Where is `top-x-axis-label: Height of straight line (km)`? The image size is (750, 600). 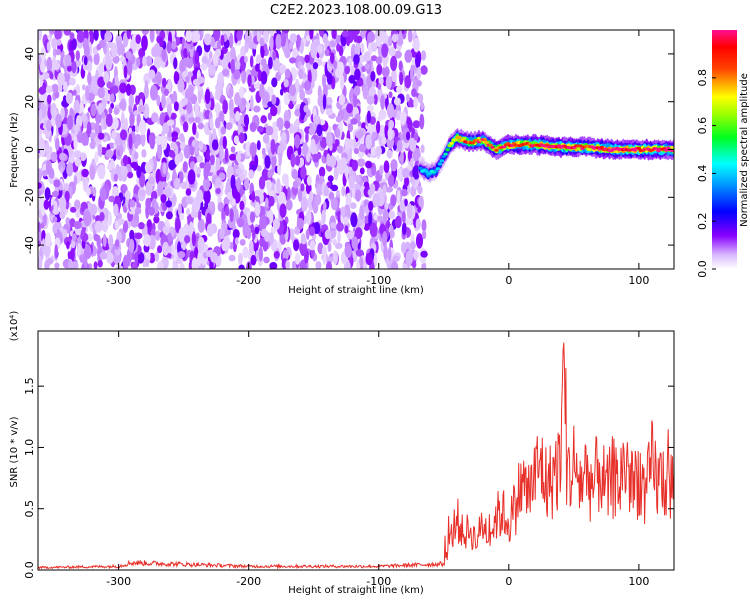
top-x-axis-label: Height of straight line (km) is located at coordinates (356, 290).